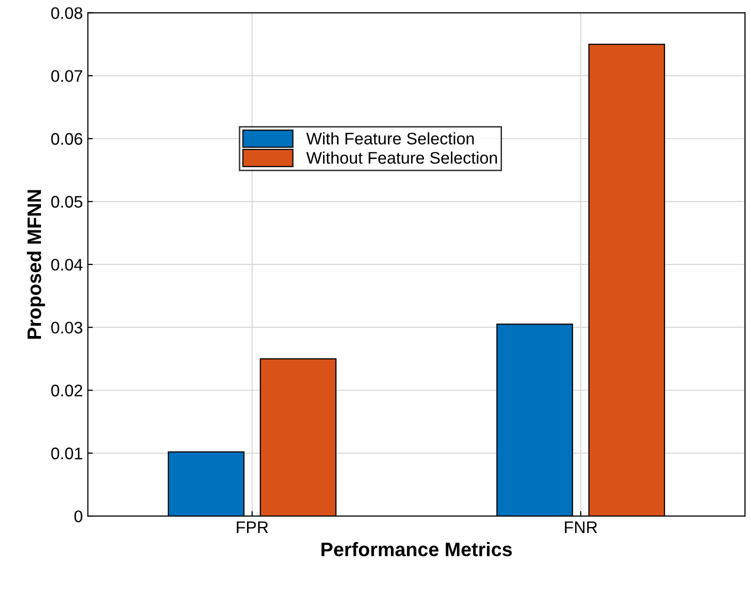 The height and width of the screenshot is (610, 751). I want to click on legend-label: Without Feature Selection, so click(401, 158).